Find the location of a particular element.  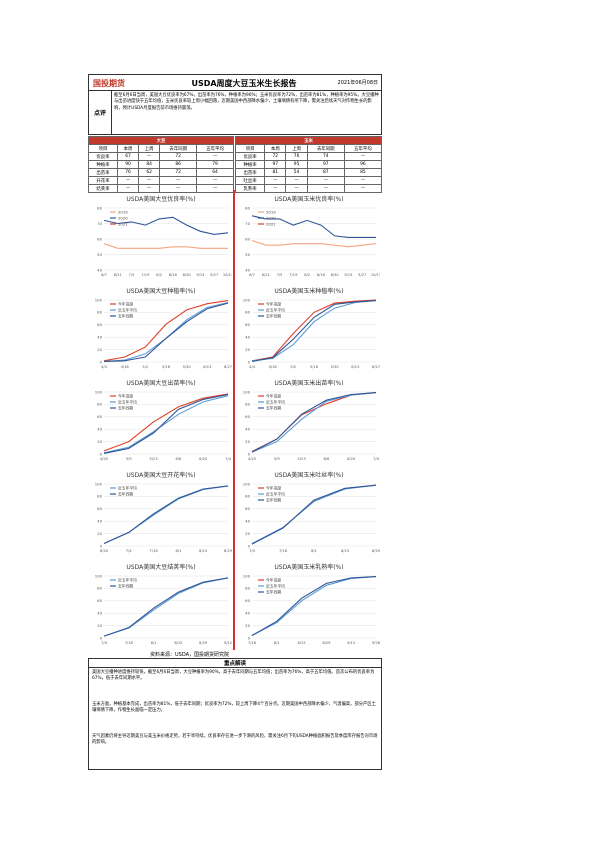

x-tick-label: 10/11 is located at coordinates (375, 275).